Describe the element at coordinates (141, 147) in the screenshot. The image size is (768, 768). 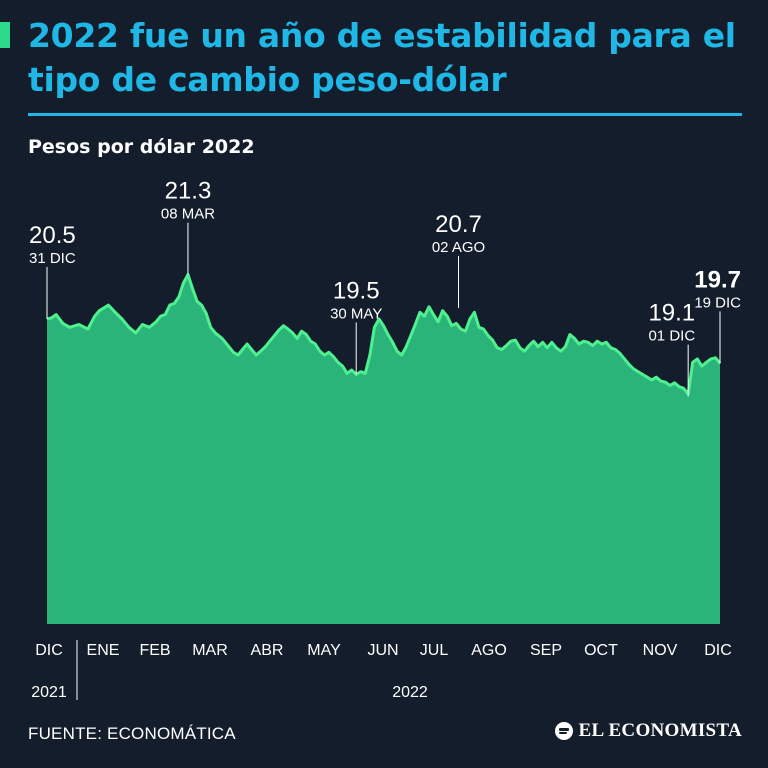
I see `chart-subtitle: Pesos por dólar 2022` at that location.